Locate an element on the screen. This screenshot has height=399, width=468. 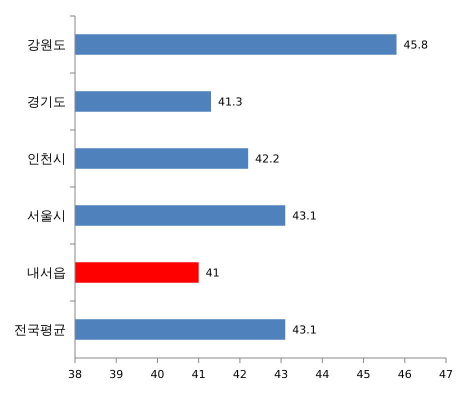
x-tick-label: 47 is located at coordinates (446, 374).